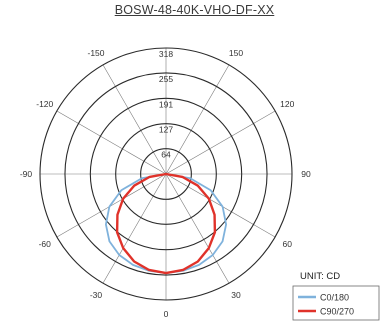 The height and width of the screenshot is (327, 389). What do you see at coordinates (45, 244) in the screenshot?
I see `angle-label: -60` at bounding box center [45, 244].